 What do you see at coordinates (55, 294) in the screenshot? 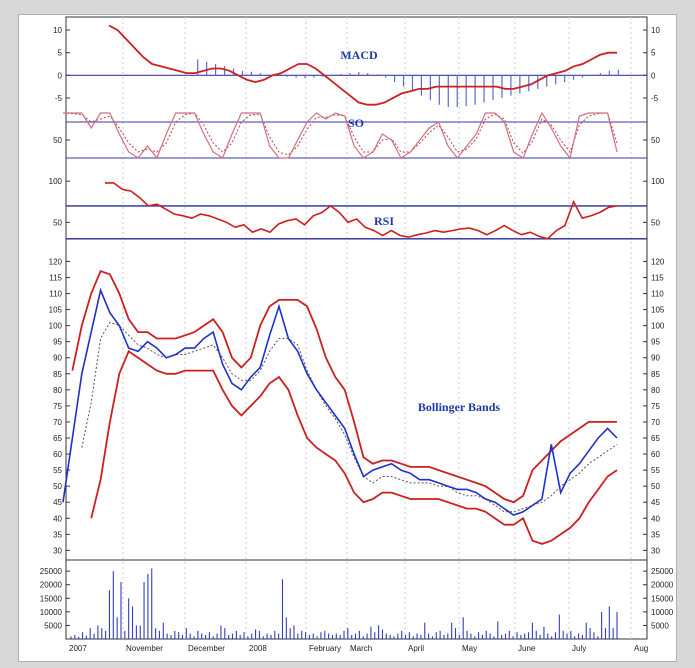
I see `price-tick-label: 110` at bounding box center [55, 294].